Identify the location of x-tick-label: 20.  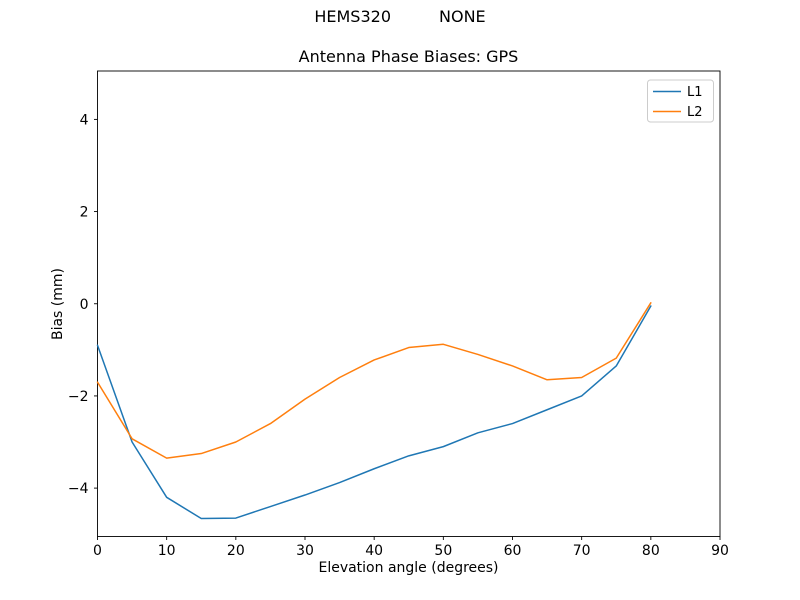
(236, 551).